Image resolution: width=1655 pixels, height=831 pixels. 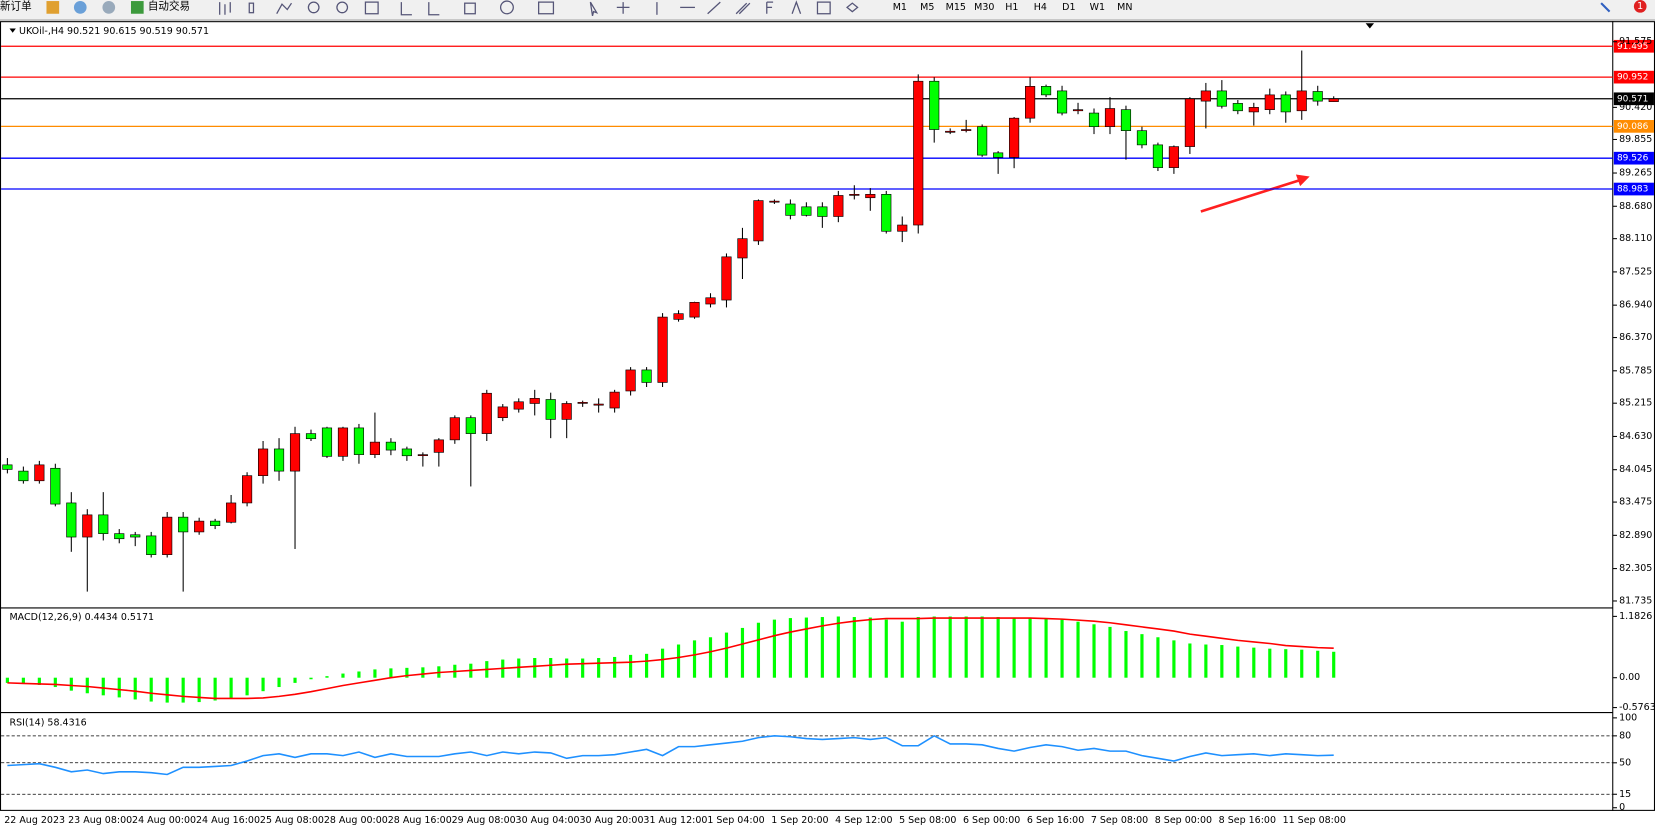 I want to click on x-tick-label: 8 Sep 00:00, so click(x=1183, y=820).